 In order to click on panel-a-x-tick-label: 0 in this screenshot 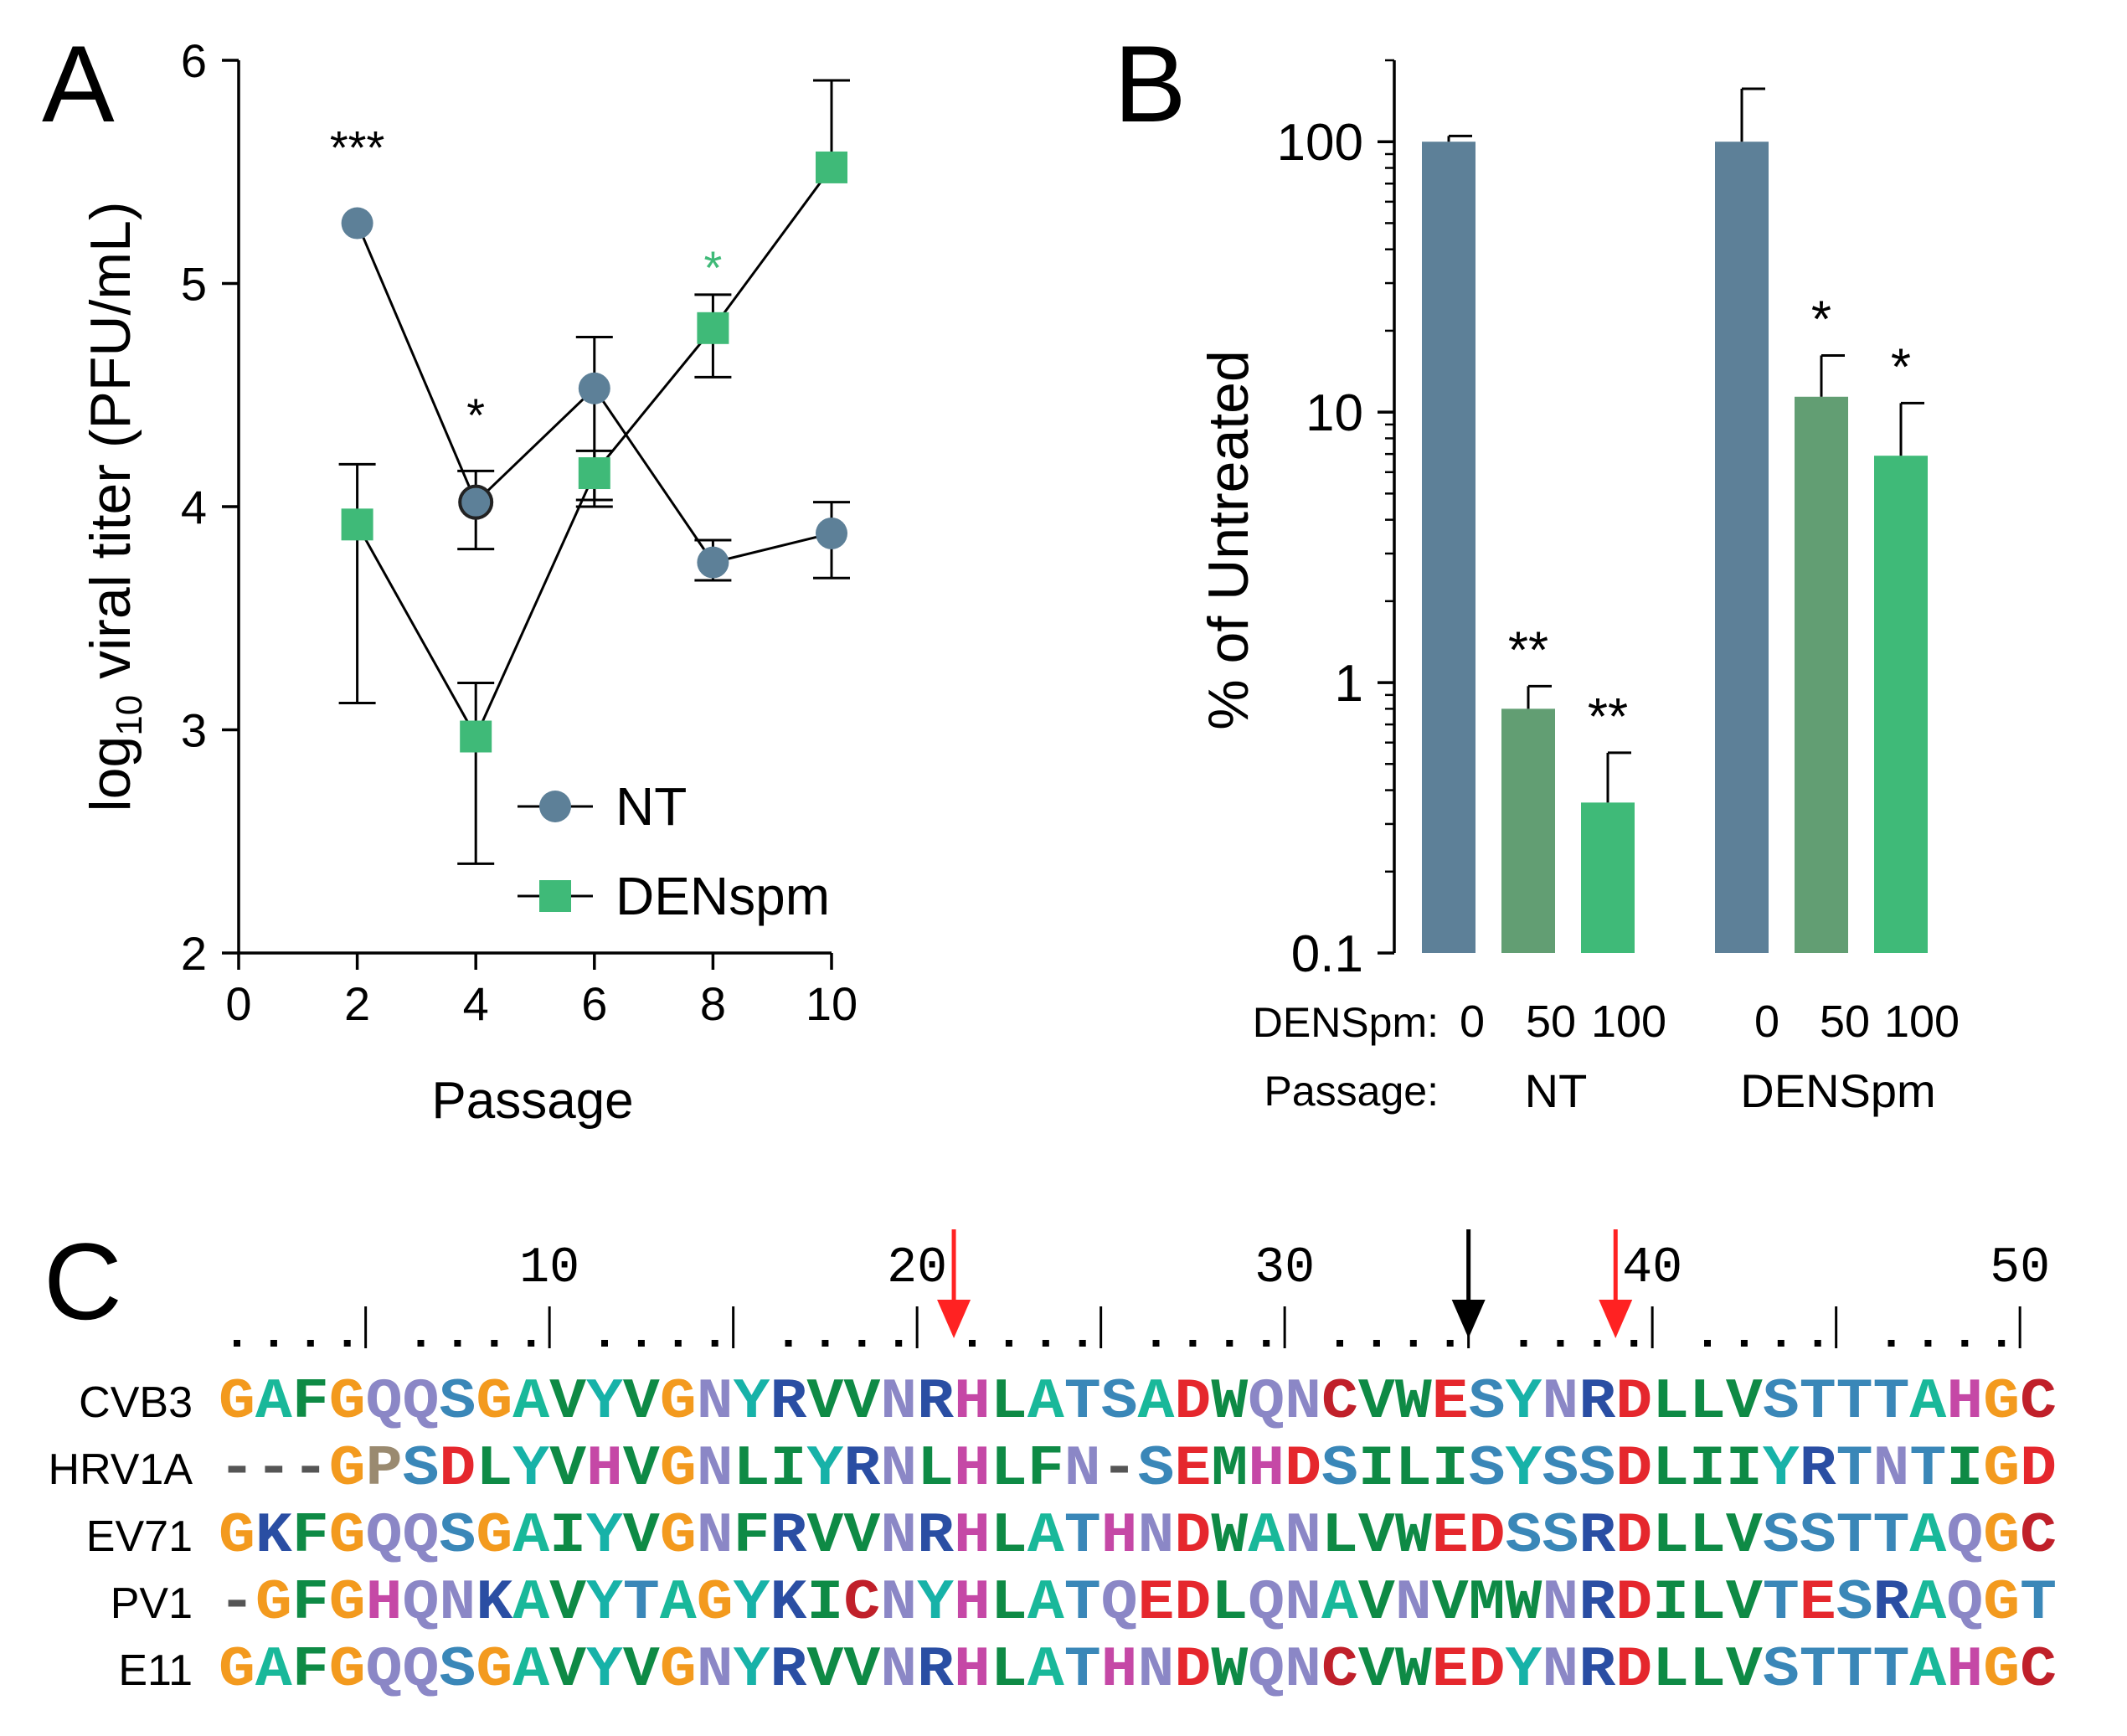, I will do `click(238, 1003)`.